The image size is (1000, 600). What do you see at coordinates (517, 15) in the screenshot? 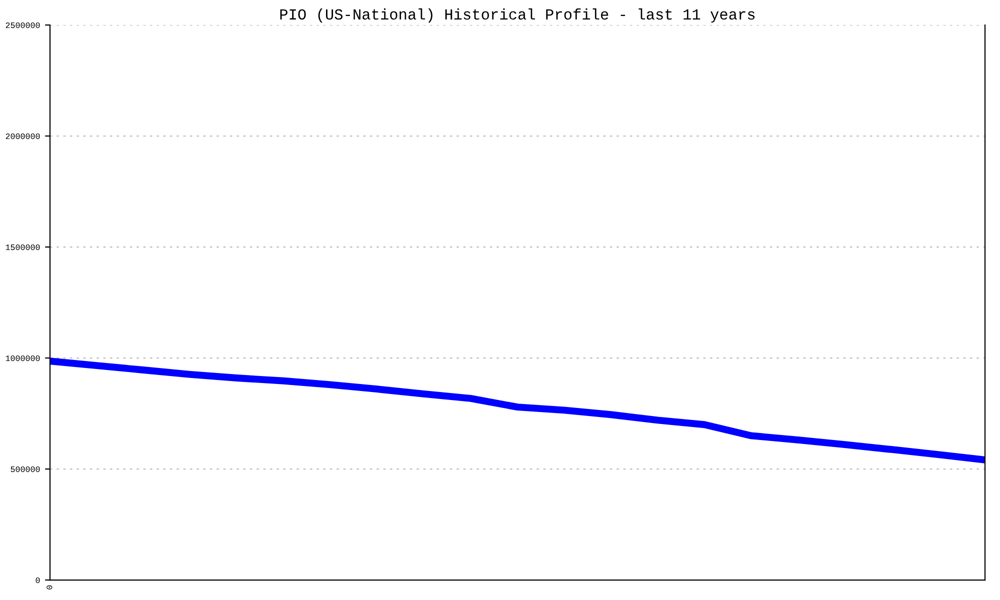
I see `chart-title: PIO (US-National) Historical Profile - last 11 years` at bounding box center [517, 15].